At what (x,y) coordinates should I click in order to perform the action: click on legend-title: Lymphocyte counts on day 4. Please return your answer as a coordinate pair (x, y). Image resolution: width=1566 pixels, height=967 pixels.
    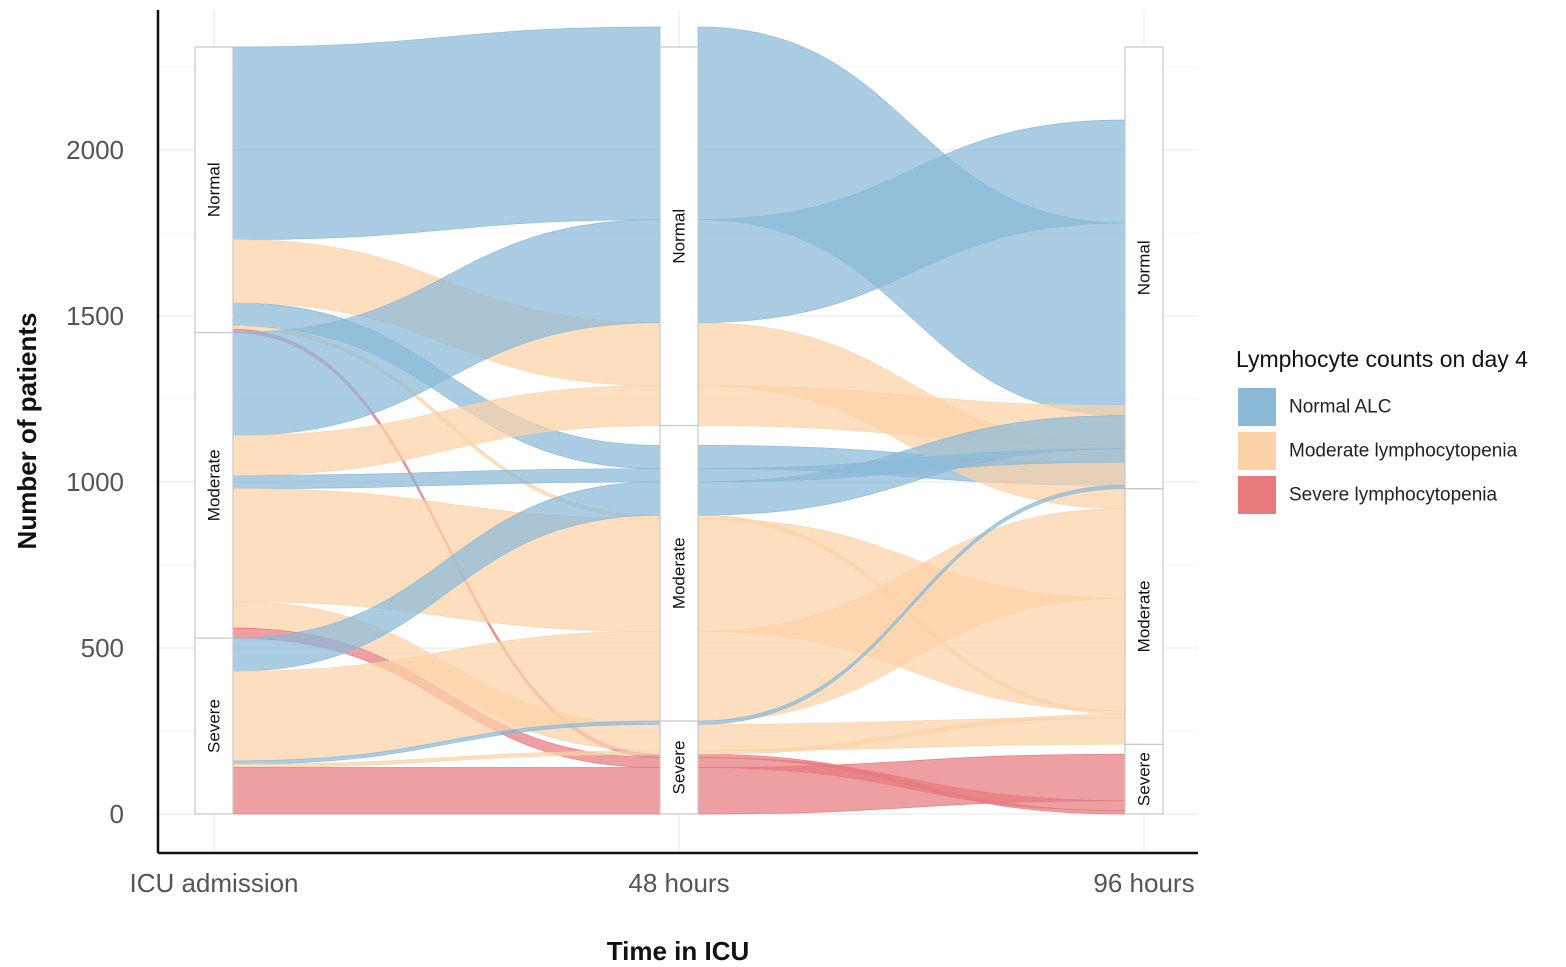
    Looking at the image, I should click on (1382, 359).